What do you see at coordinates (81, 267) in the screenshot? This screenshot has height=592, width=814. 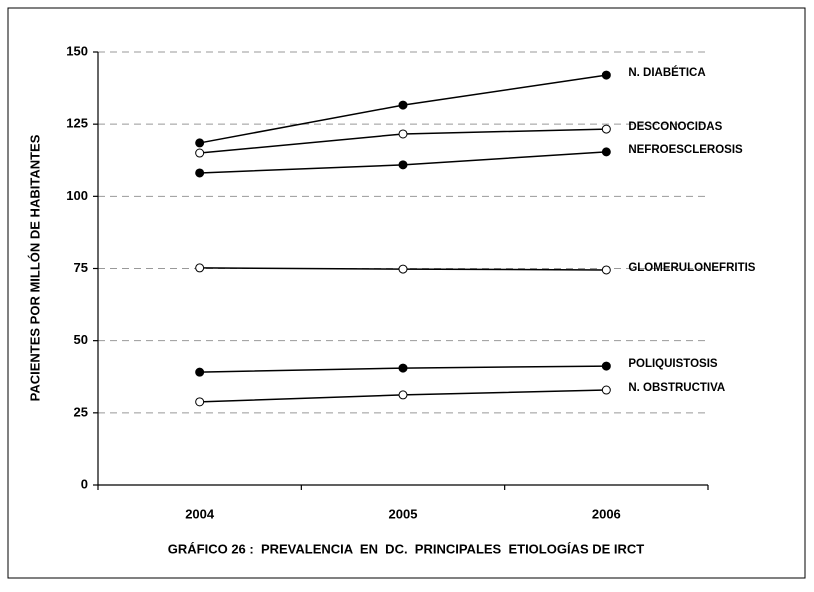 I see `y-tick-label: 75` at bounding box center [81, 267].